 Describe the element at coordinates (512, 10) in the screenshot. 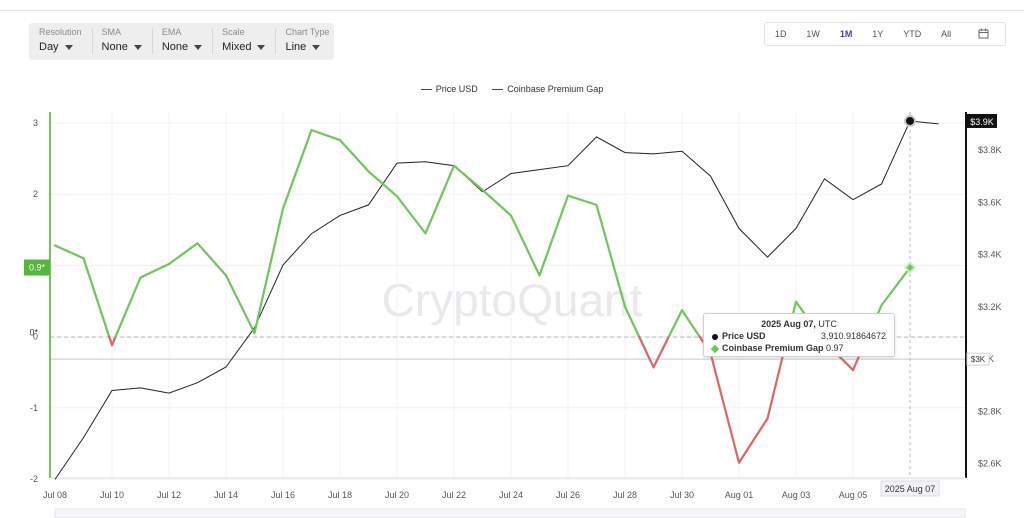

I see `top-divider` at that location.